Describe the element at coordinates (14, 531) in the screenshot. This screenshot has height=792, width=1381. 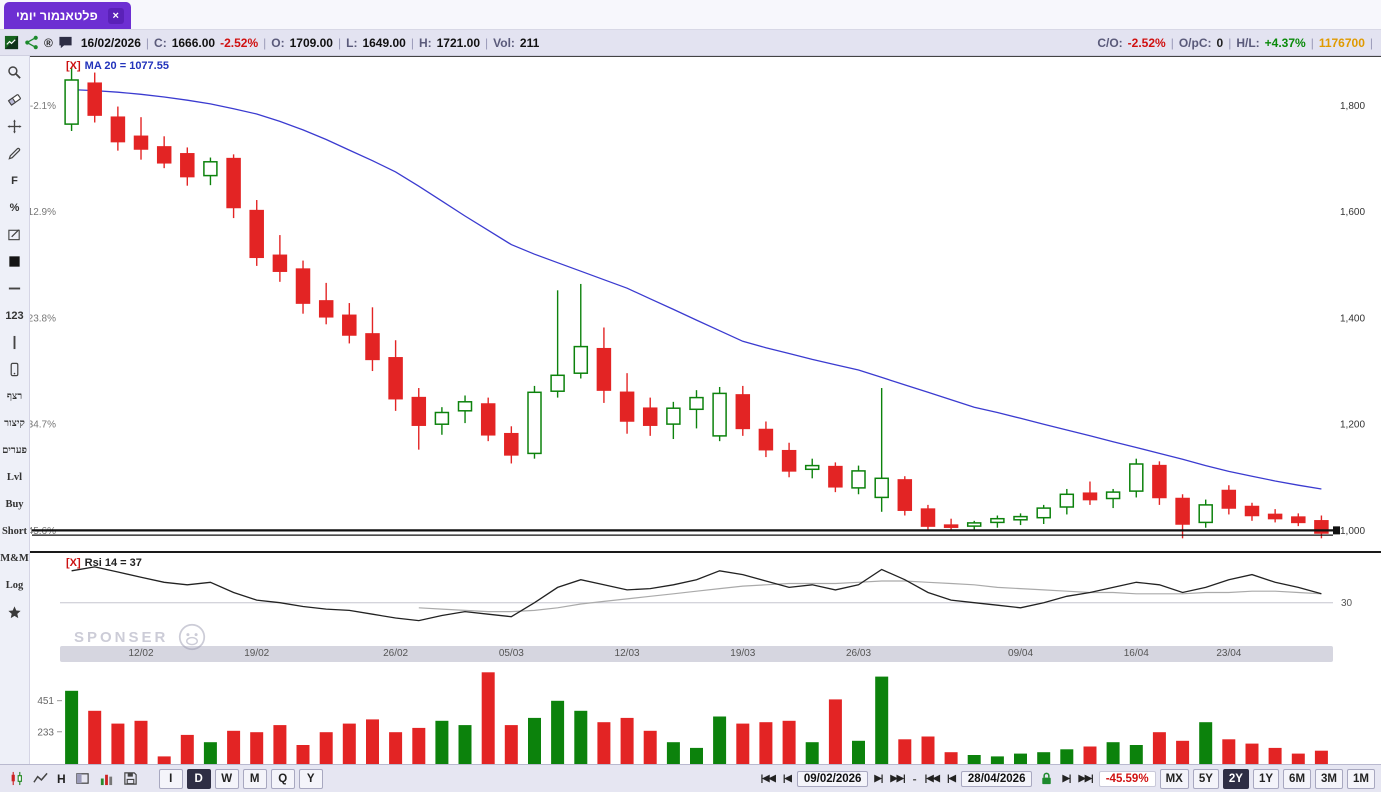
I see `tool-short: Short` at that location.